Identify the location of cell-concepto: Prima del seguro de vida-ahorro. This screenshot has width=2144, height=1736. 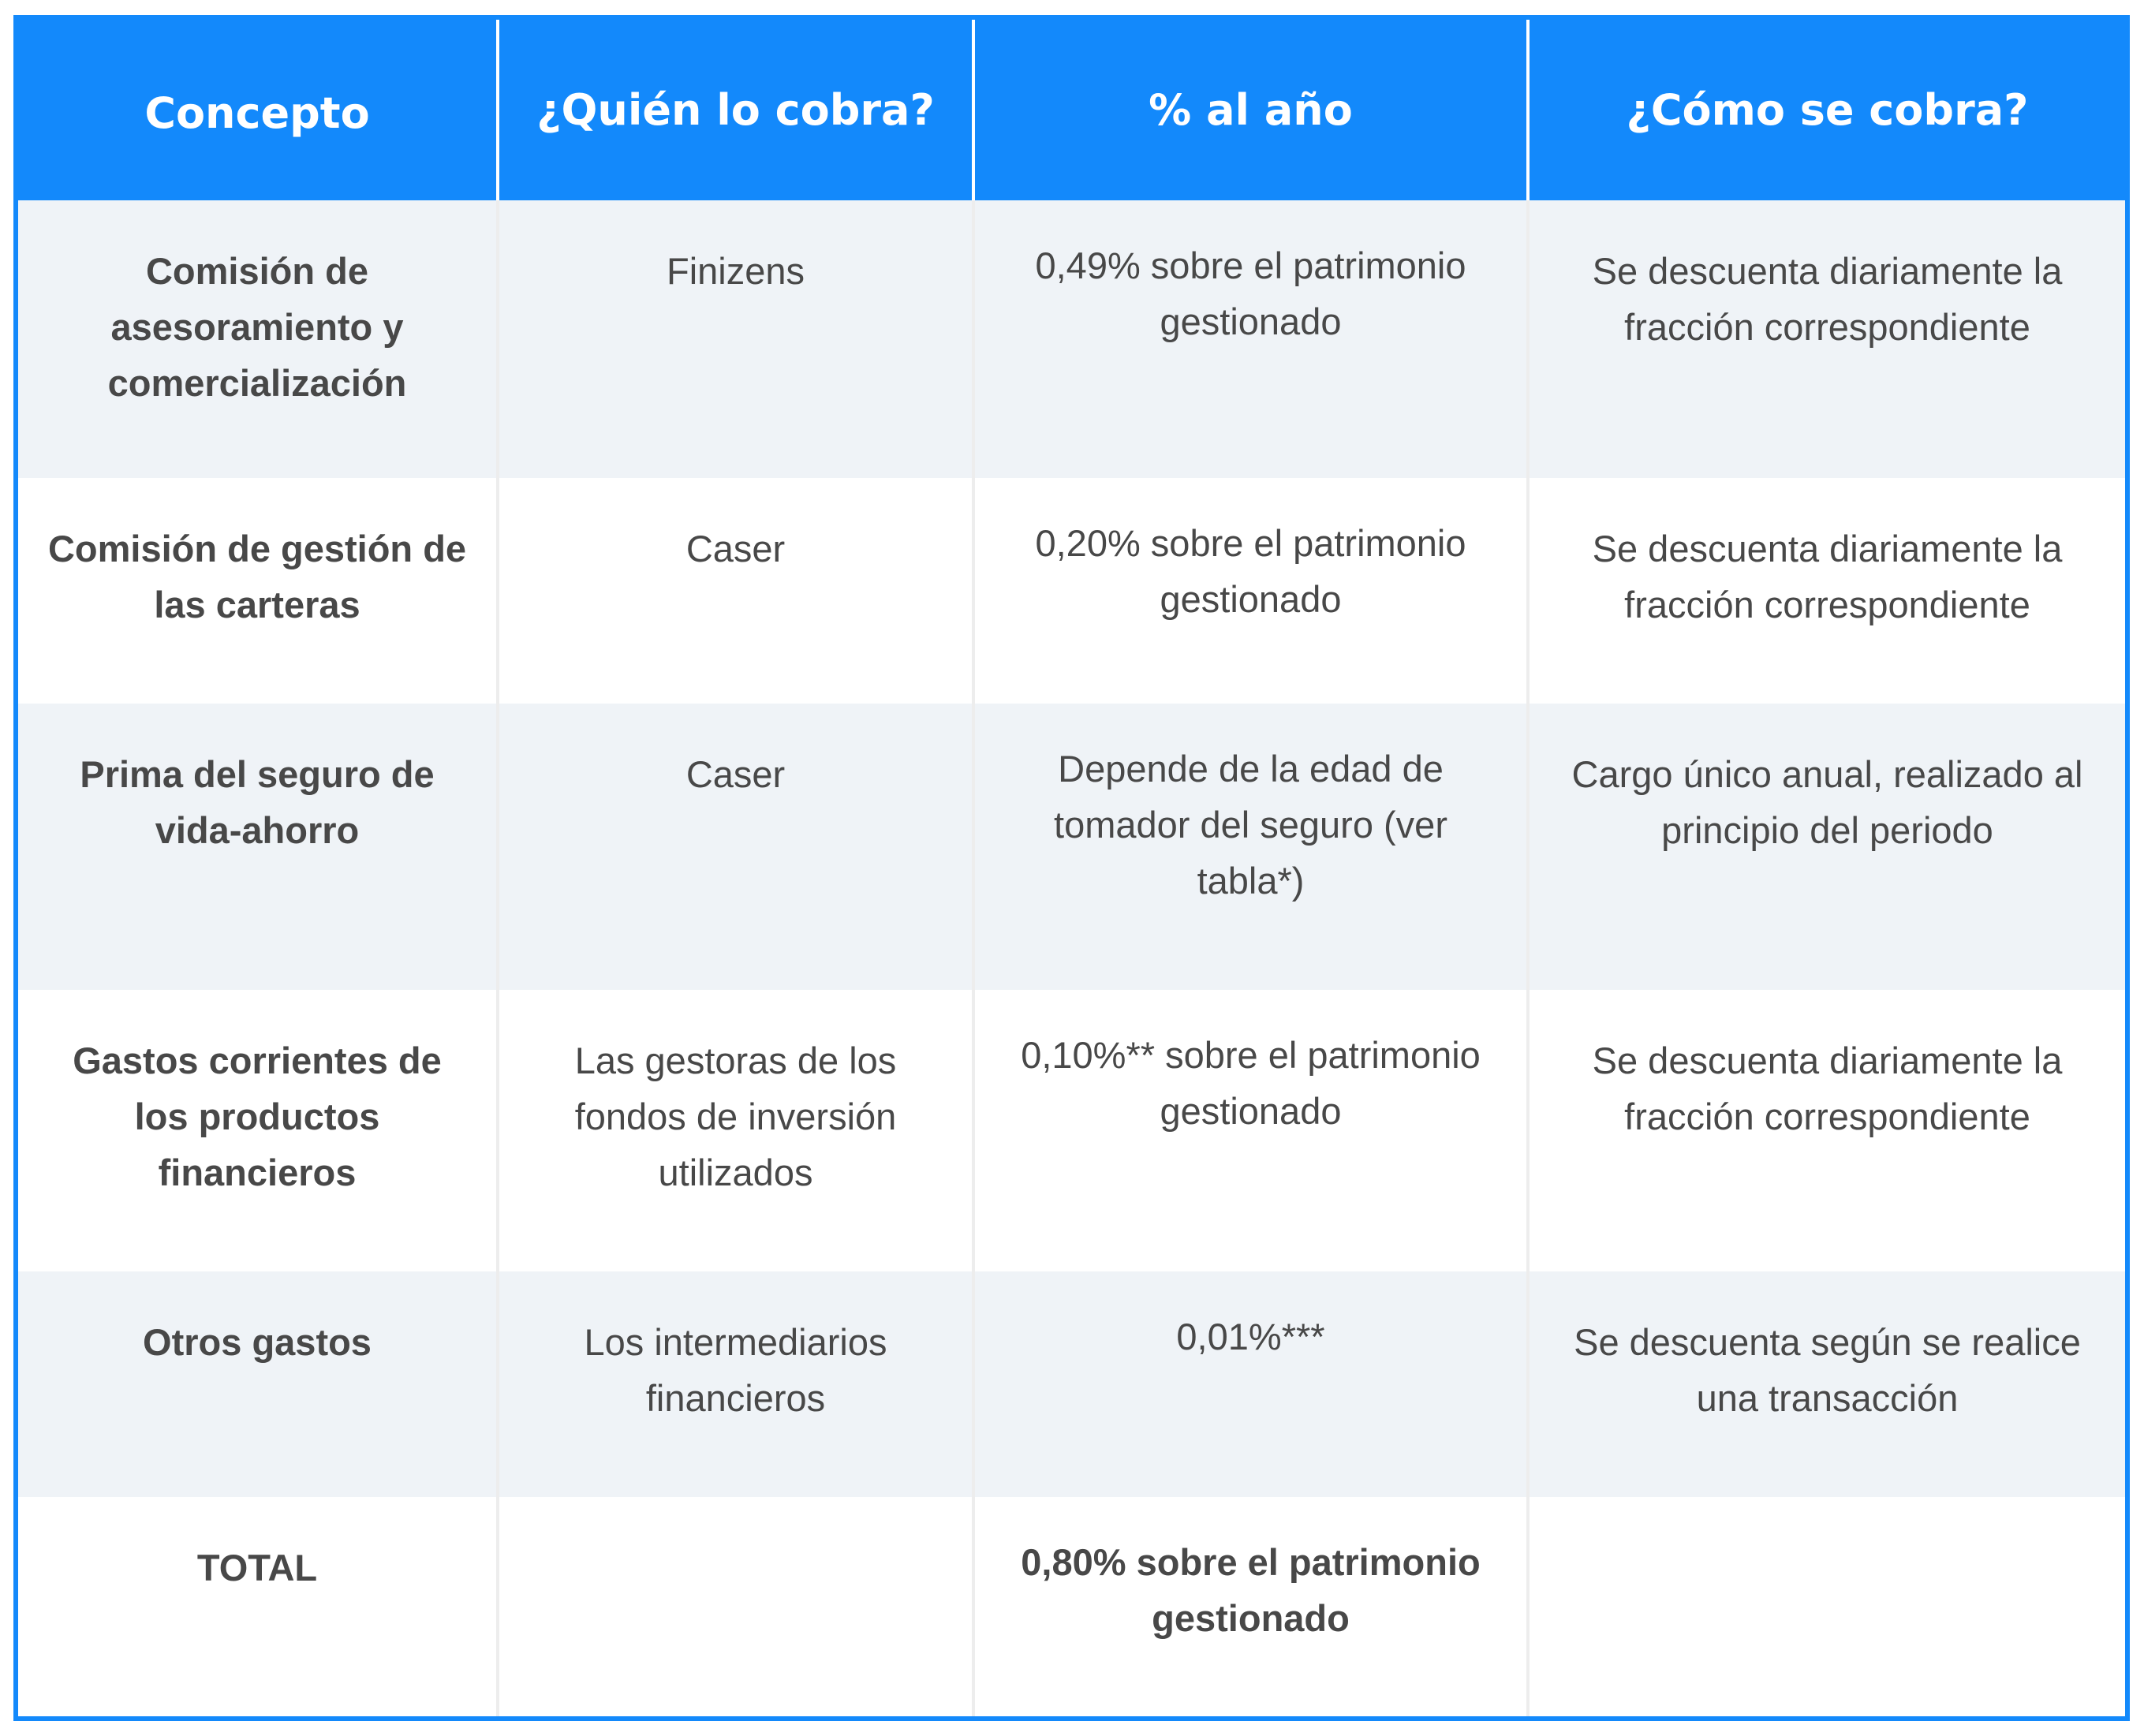
(258, 847).